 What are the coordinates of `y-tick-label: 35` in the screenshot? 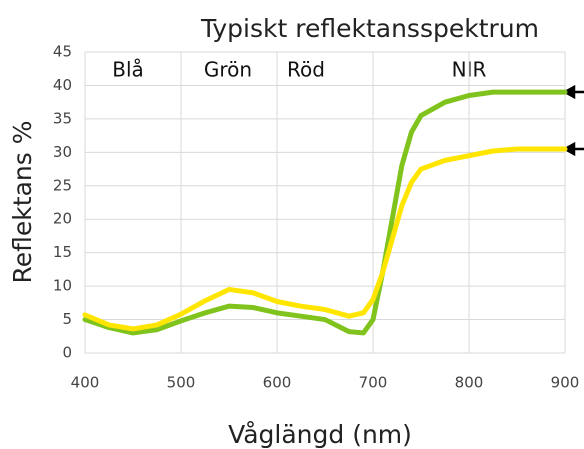 It's located at (62, 118).